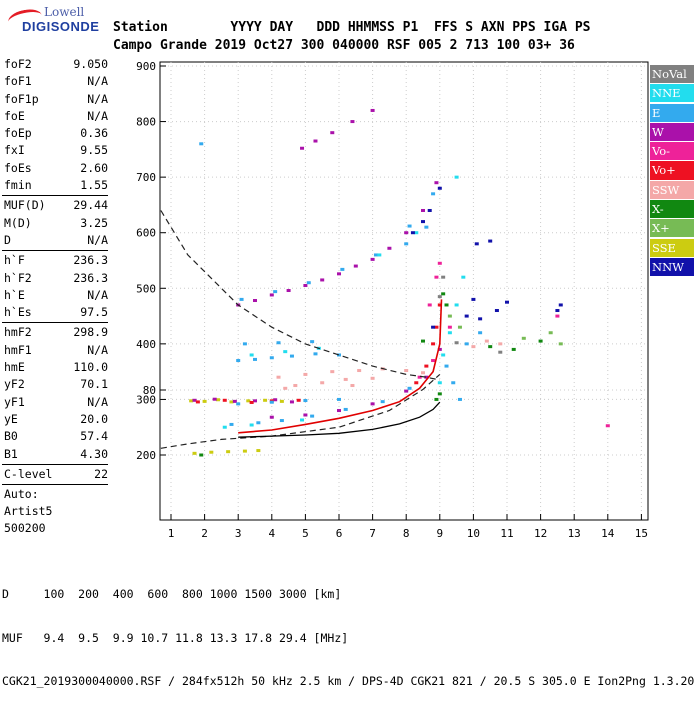 The image size is (700, 703). What do you see at coordinates (14, 367) in the screenshot?
I see `param-label: hmE` at bounding box center [14, 367].